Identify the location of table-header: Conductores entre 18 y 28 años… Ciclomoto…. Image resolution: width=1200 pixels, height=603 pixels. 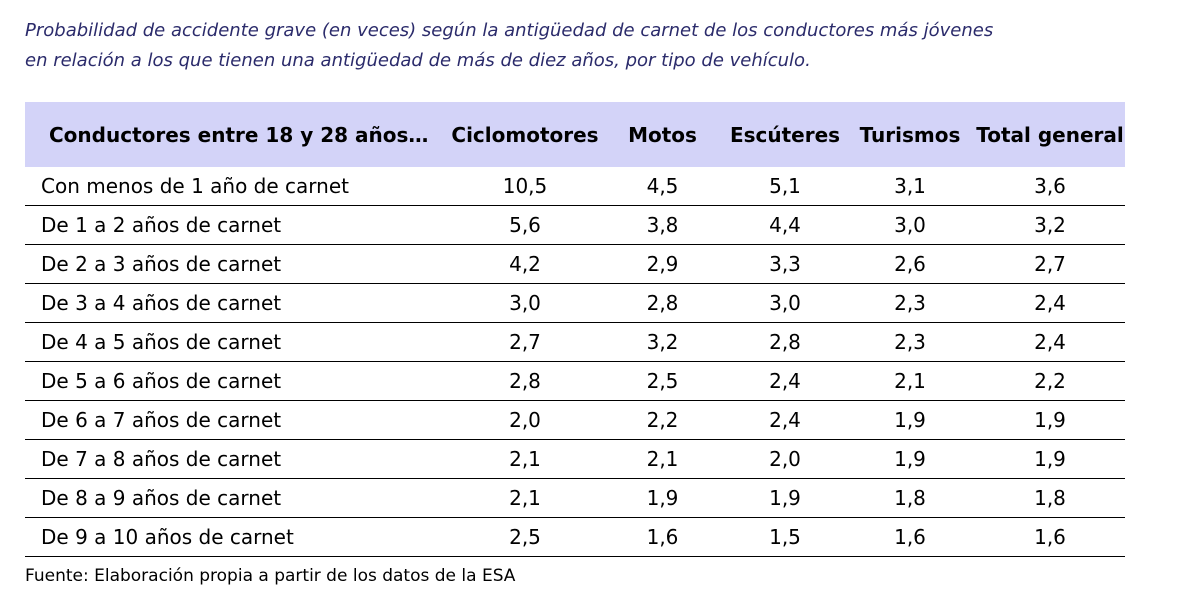
(575, 134).